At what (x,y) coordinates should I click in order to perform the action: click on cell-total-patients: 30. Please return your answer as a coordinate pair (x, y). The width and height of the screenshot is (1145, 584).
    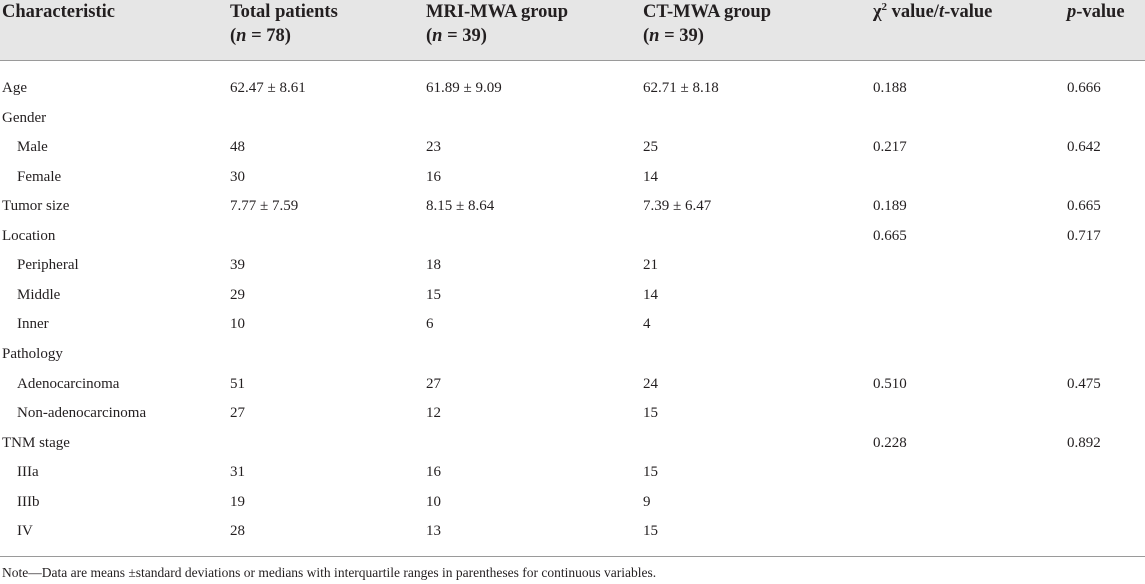
    Looking at the image, I should click on (237, 176).